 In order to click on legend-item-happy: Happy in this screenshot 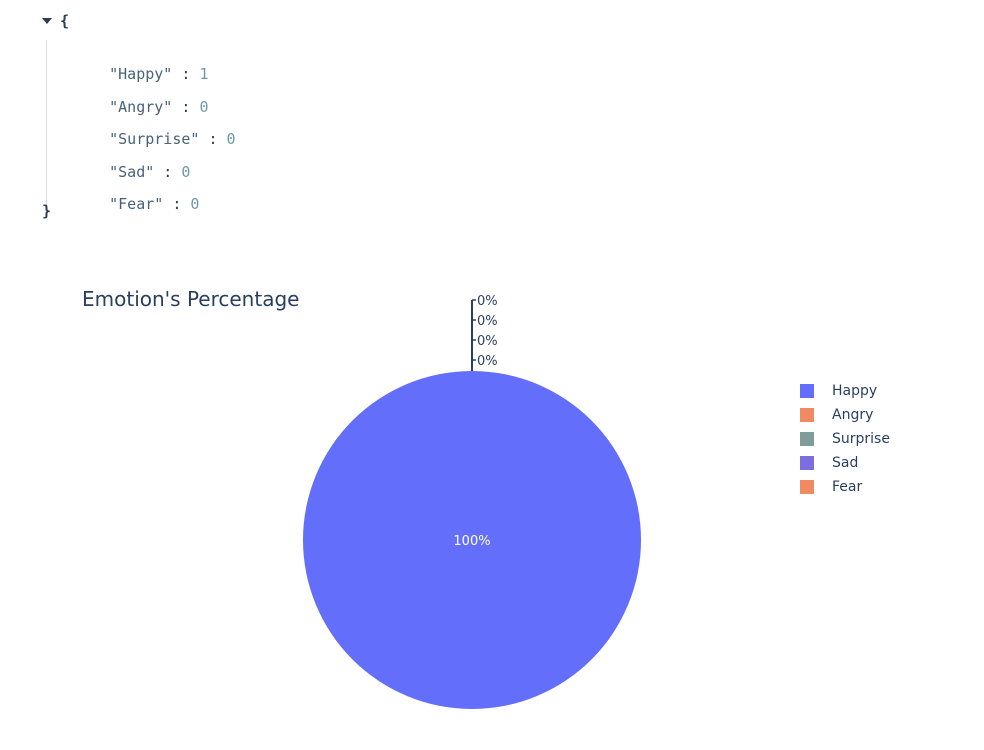, I will do `click(875, 391)`.